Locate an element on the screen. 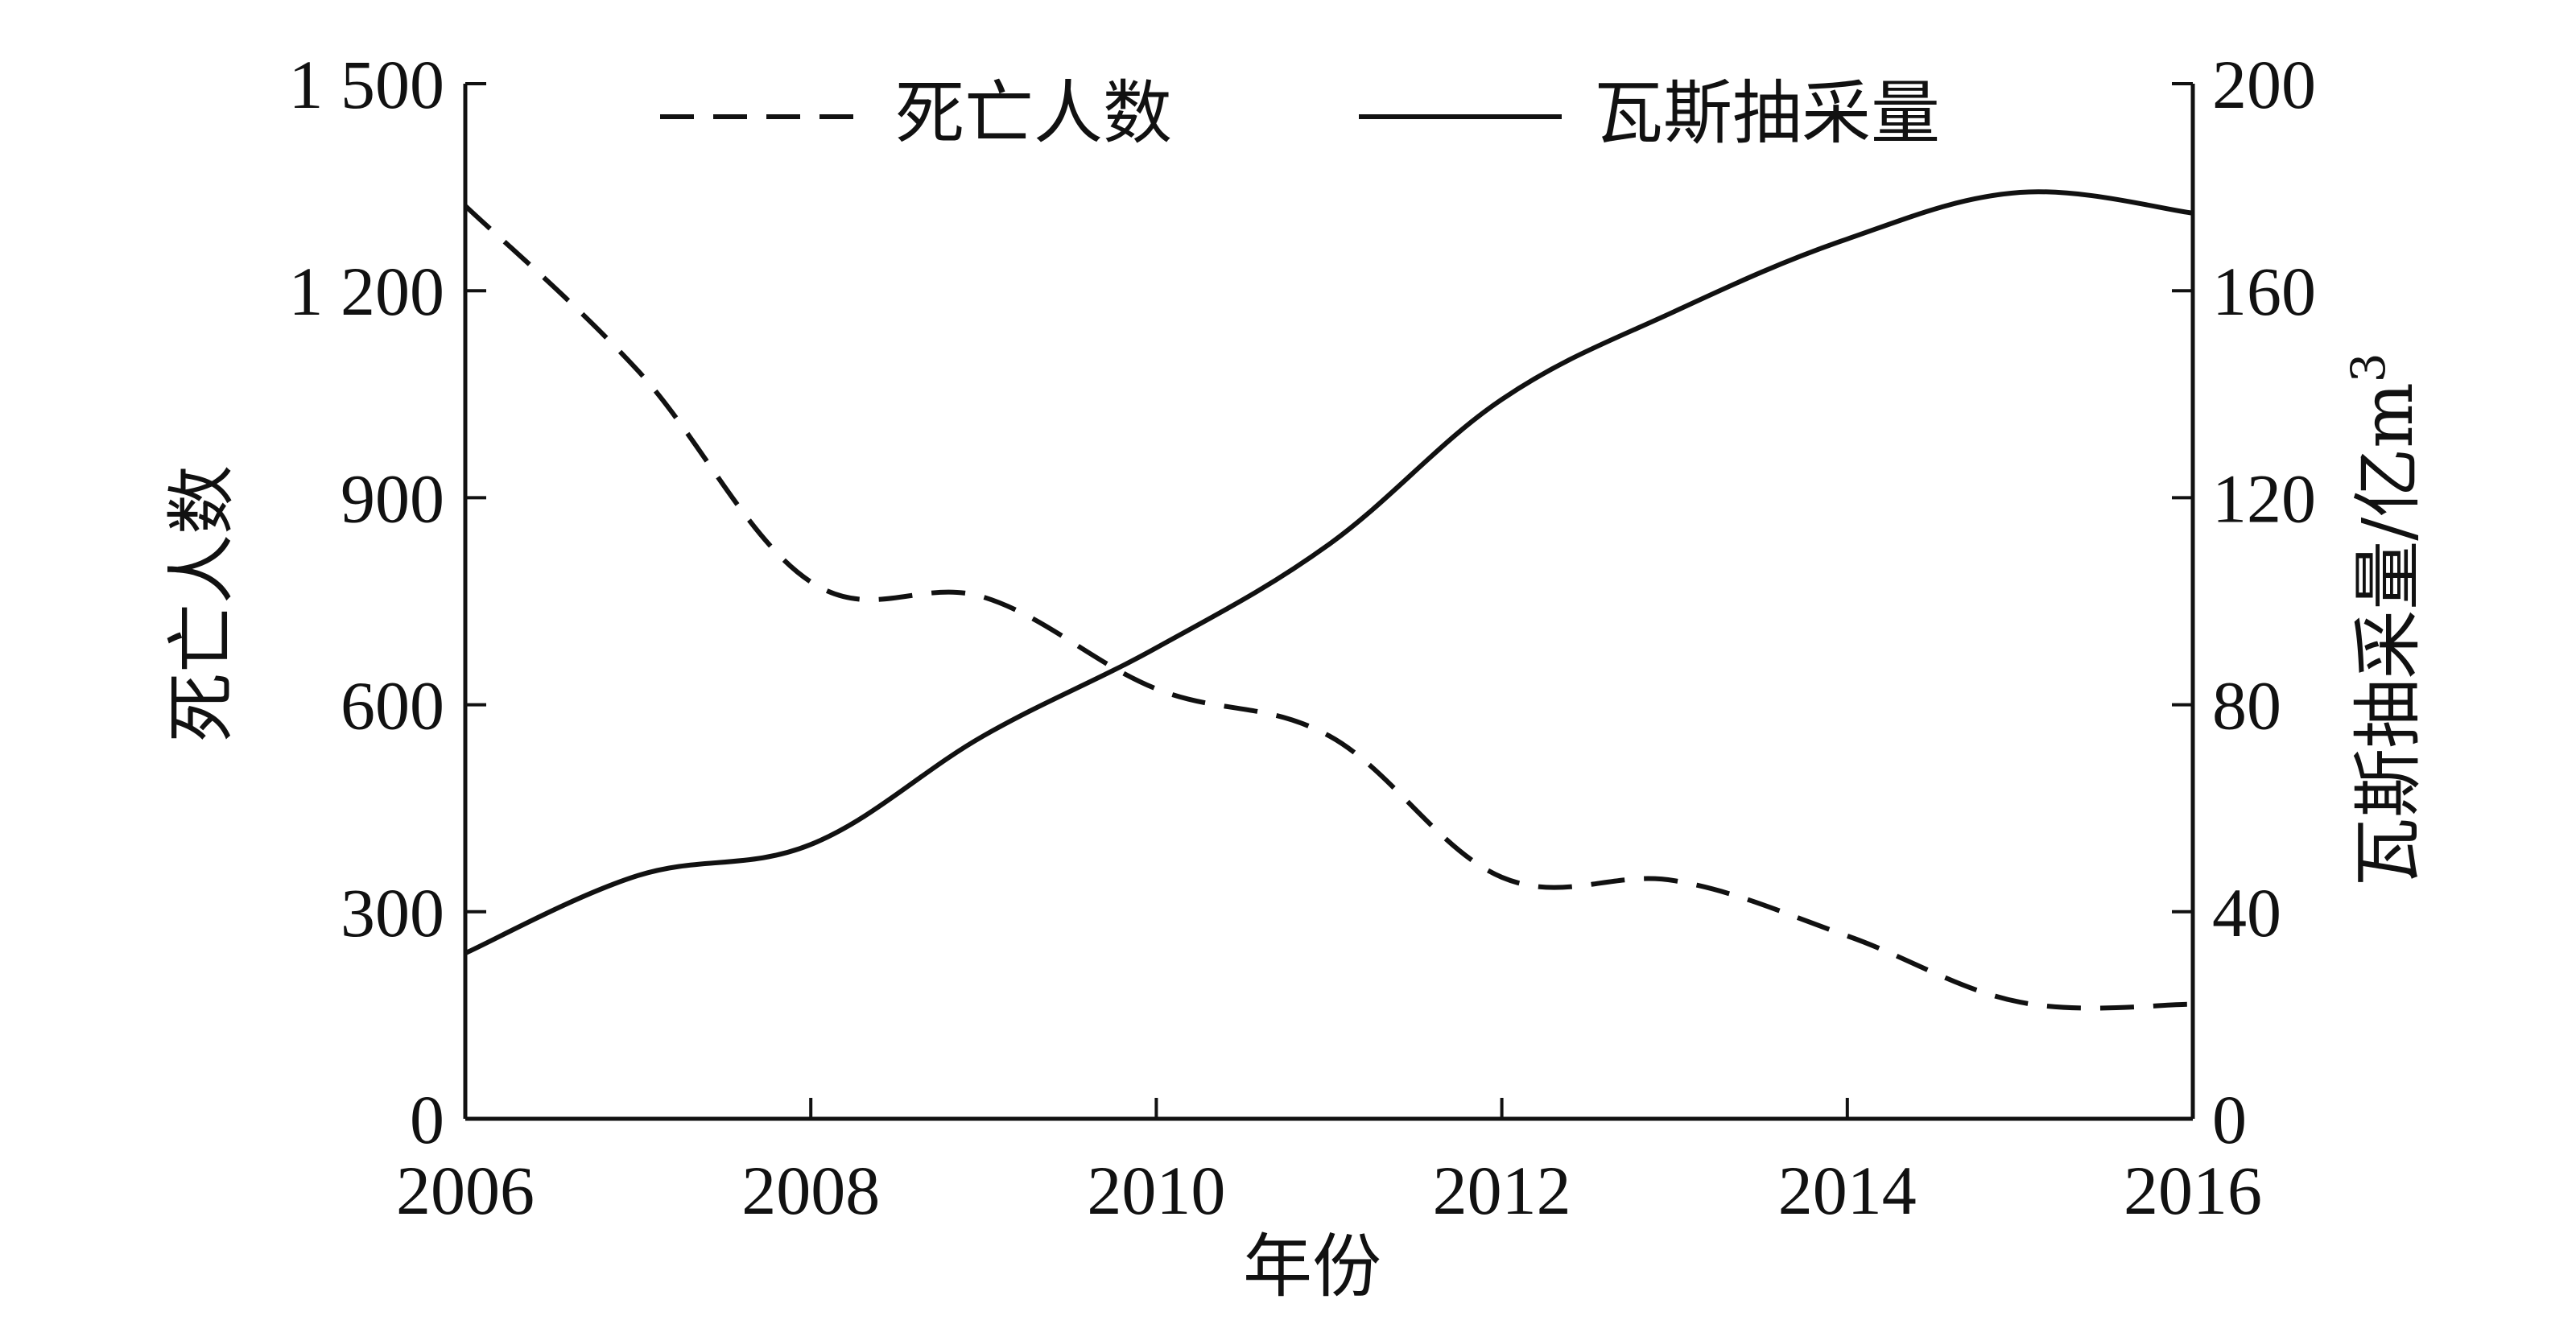  x-tick-label: 2010 is located at coordinates (1156, 1190).